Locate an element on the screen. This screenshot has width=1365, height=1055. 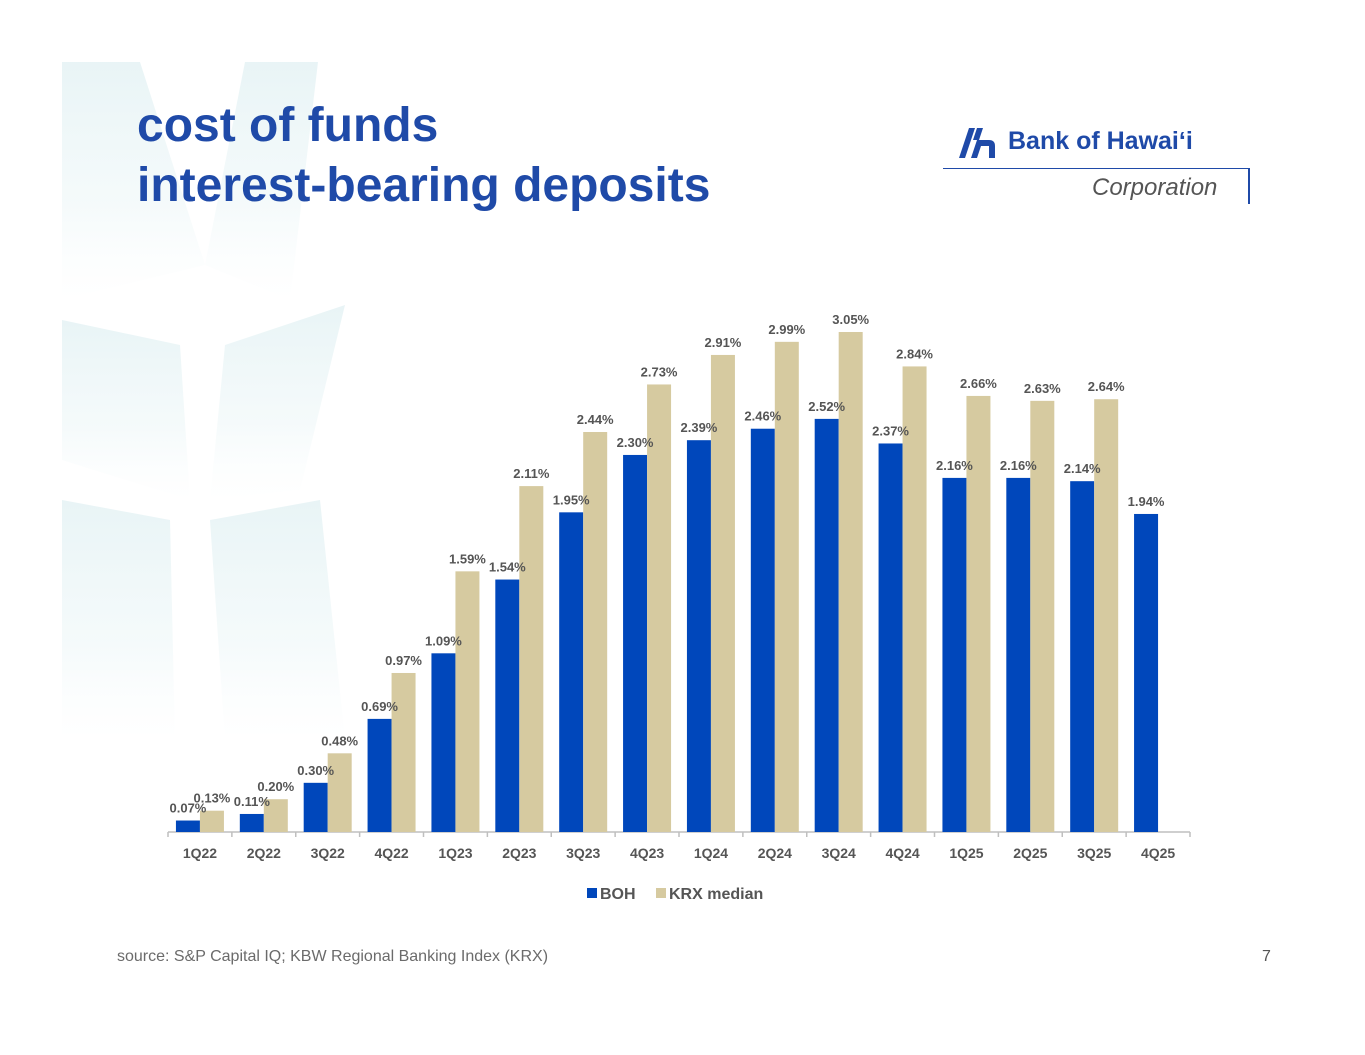
data-label-boh: 2.52% is located at coordinates (826, 406).